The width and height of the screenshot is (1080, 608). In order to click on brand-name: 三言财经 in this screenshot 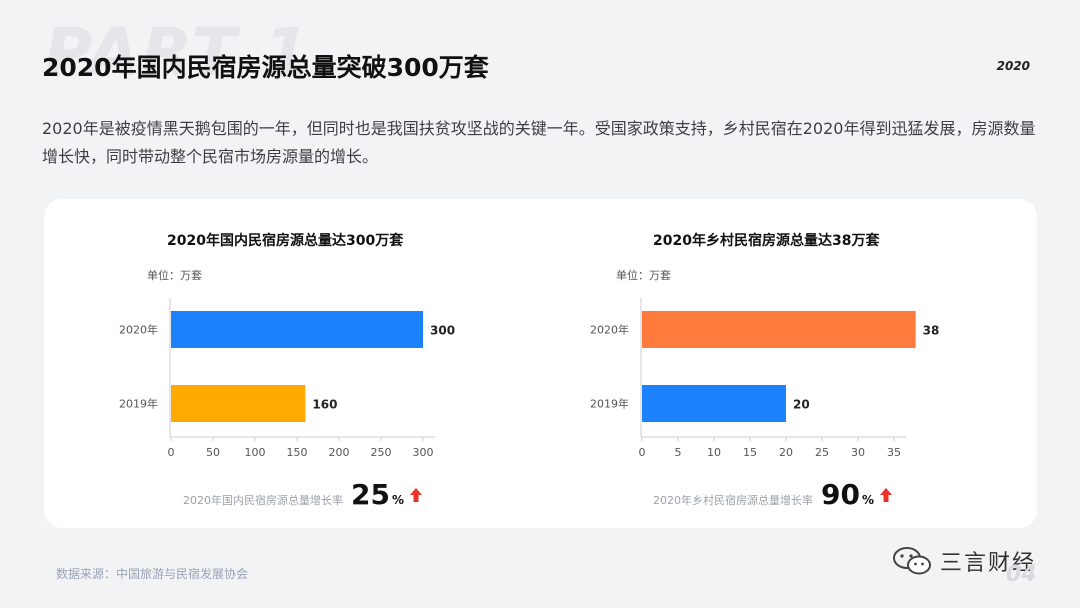, I will do `click(988, 563)`.